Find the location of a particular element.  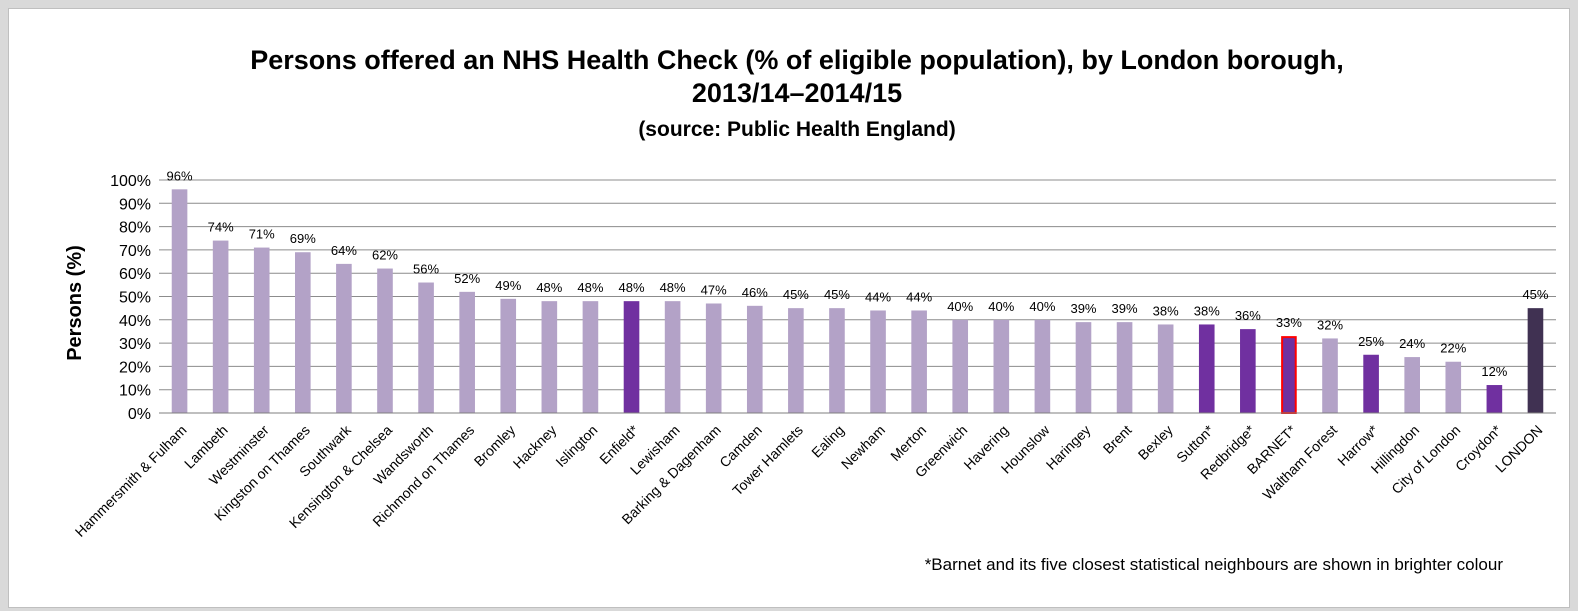

value-label: 47% is located at coordinates (714, 289).